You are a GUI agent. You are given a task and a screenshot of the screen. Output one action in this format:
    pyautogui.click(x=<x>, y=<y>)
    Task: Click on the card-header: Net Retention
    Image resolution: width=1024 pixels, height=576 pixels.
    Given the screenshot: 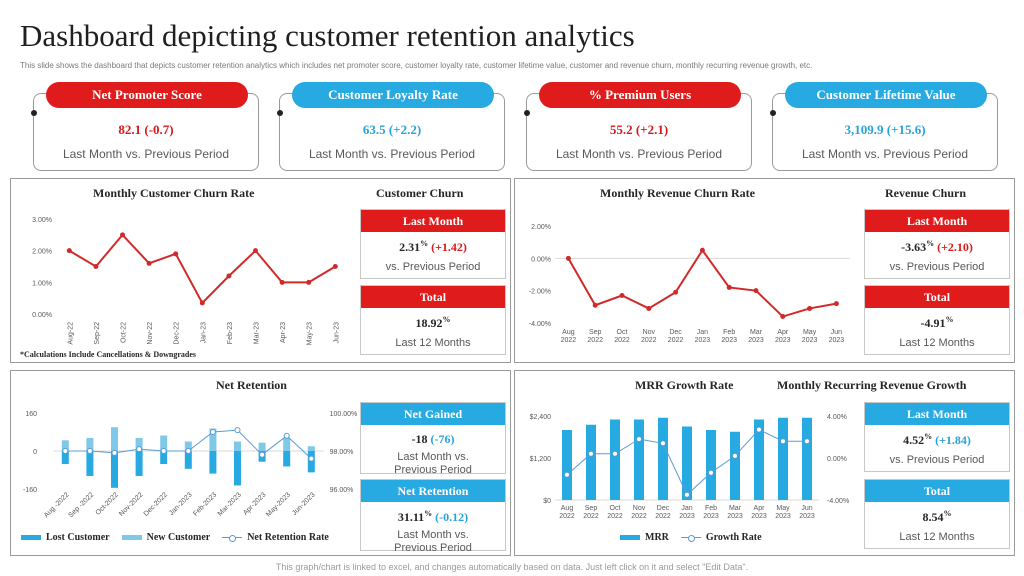 What is the action you would take?
    pyautogui.click(x=433, y=491)
    